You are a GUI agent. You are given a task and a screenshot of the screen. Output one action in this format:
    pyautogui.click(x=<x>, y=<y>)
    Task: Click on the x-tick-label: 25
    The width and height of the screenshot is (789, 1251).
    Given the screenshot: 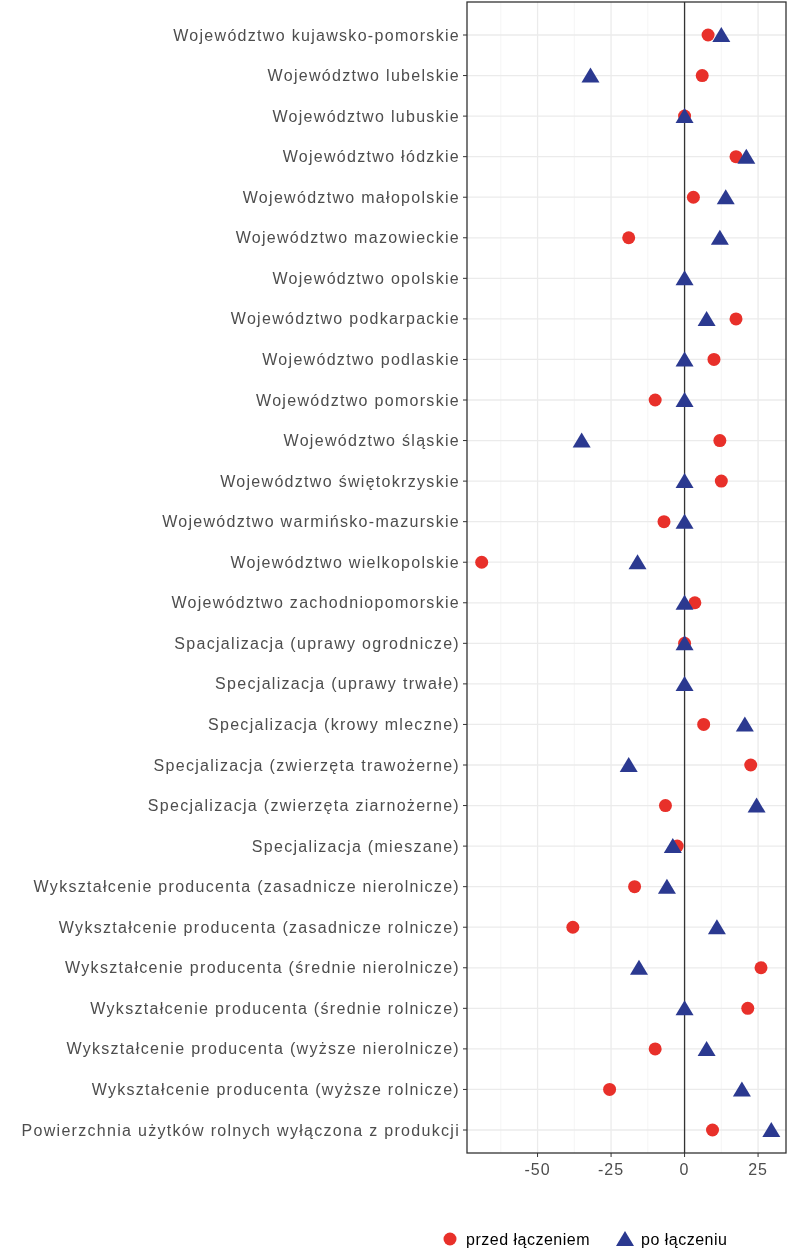 What is the action you would take?
    pyautogui.click(x=758, y=1169)
    